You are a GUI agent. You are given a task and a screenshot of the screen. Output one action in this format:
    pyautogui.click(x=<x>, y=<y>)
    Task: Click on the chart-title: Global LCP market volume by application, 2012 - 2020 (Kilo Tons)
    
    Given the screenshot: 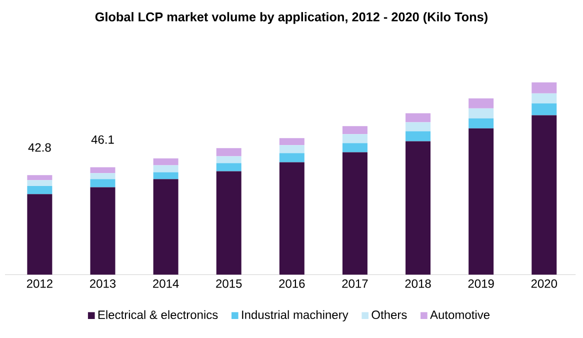 What is the action you would take?
    pyautogui.click(x=291, y=18)
    